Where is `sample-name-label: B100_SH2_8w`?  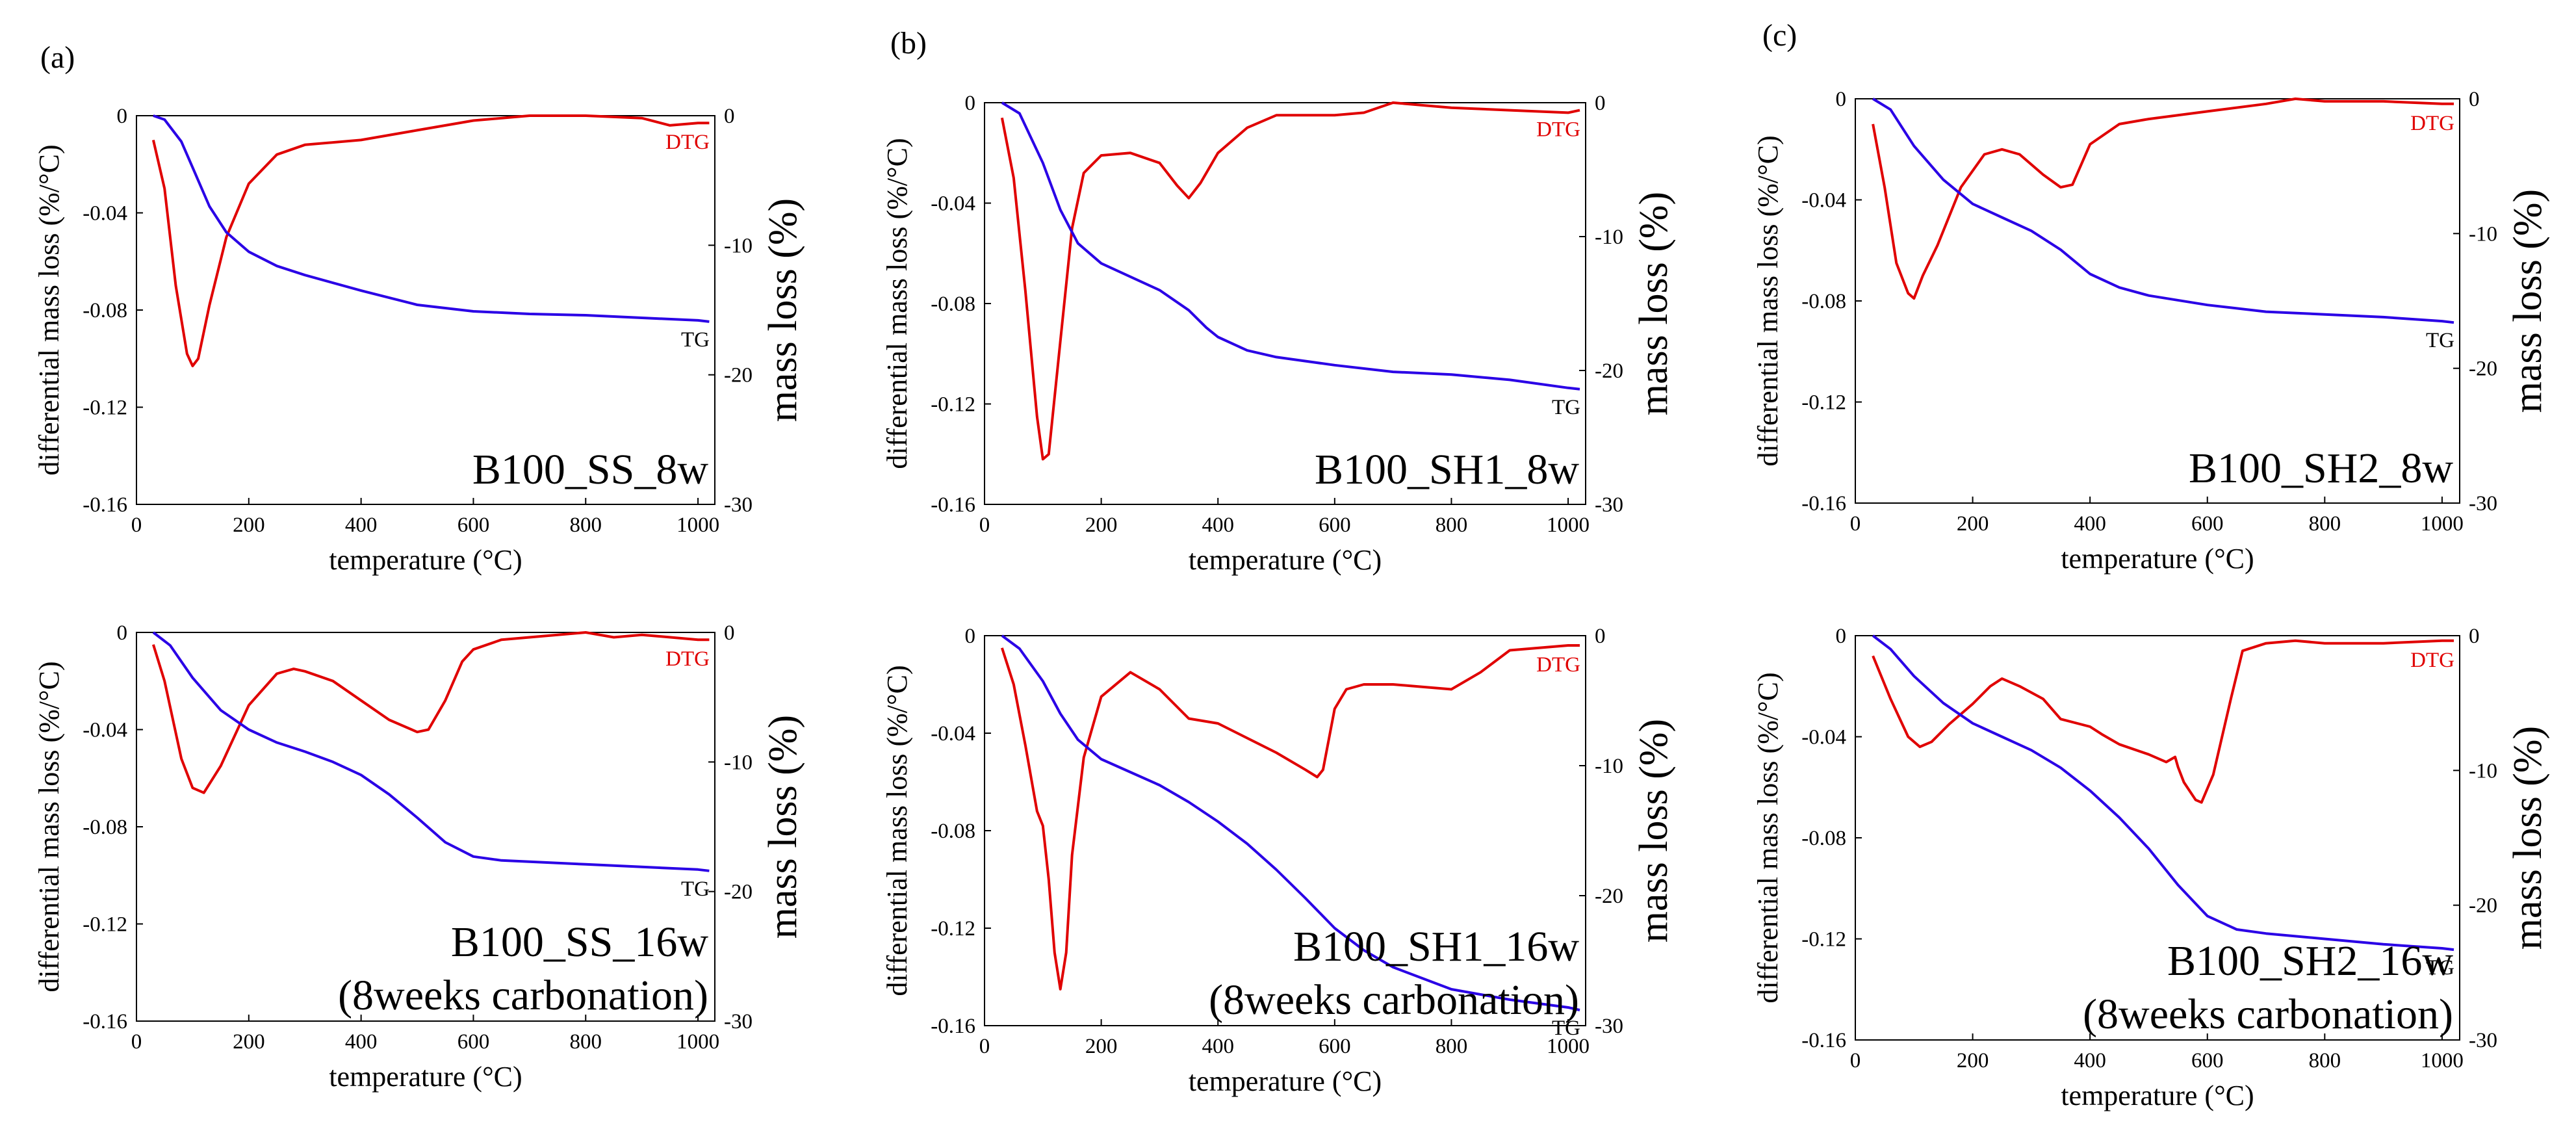
sample-name-label: B100_SH2_8w is located at coordinates (2321, 468).